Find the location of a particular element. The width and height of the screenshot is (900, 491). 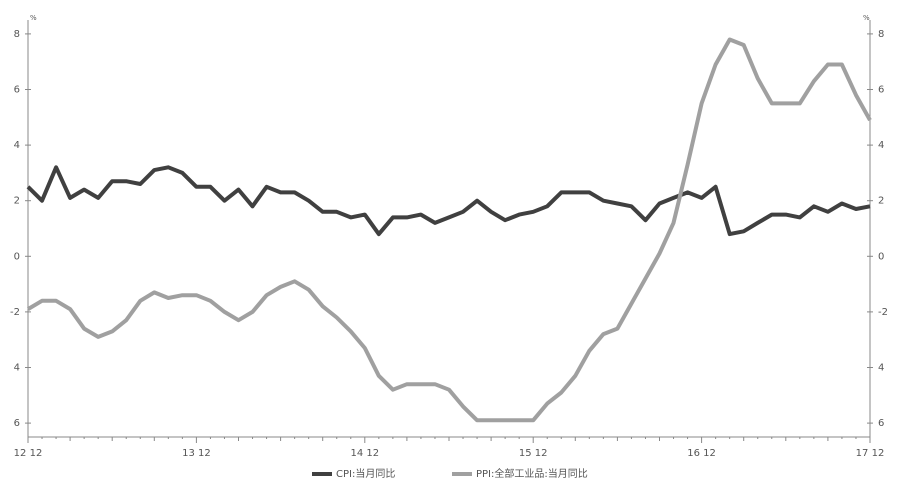

x-tick-label: 12 12 is located at coordinates (28, 453).